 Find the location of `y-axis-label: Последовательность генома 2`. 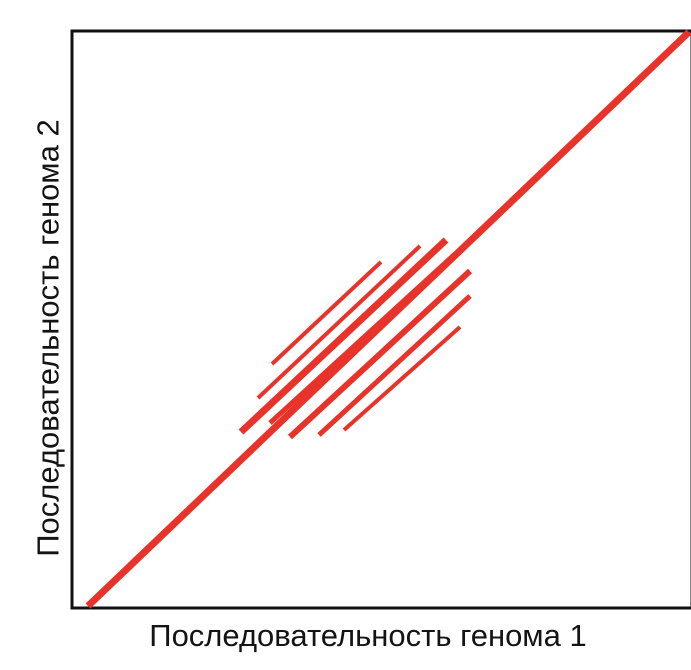

y-axis-label: Последовательность генома 2 is located at coordinates (48, 338).